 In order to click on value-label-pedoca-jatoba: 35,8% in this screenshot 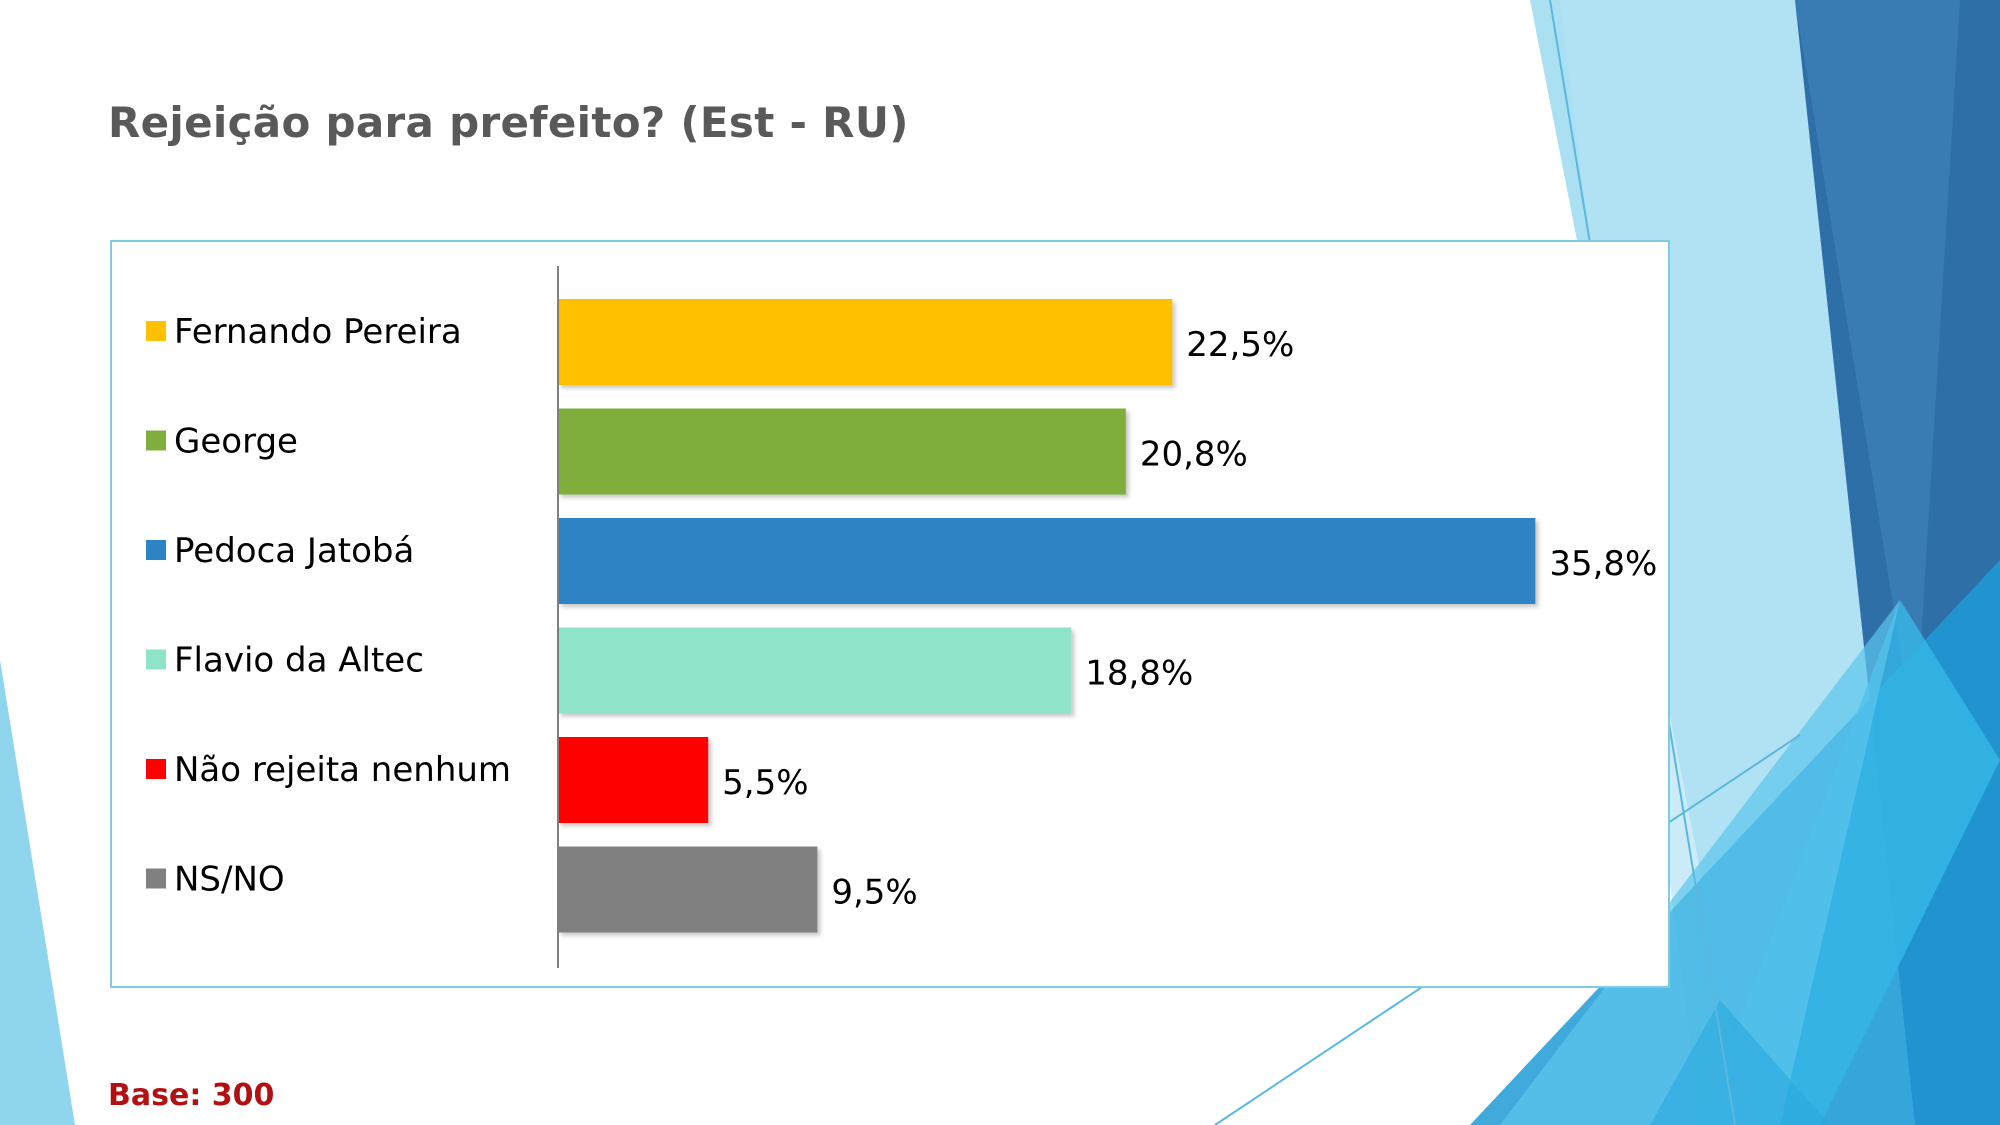, I will do `click(1603, 564)`.